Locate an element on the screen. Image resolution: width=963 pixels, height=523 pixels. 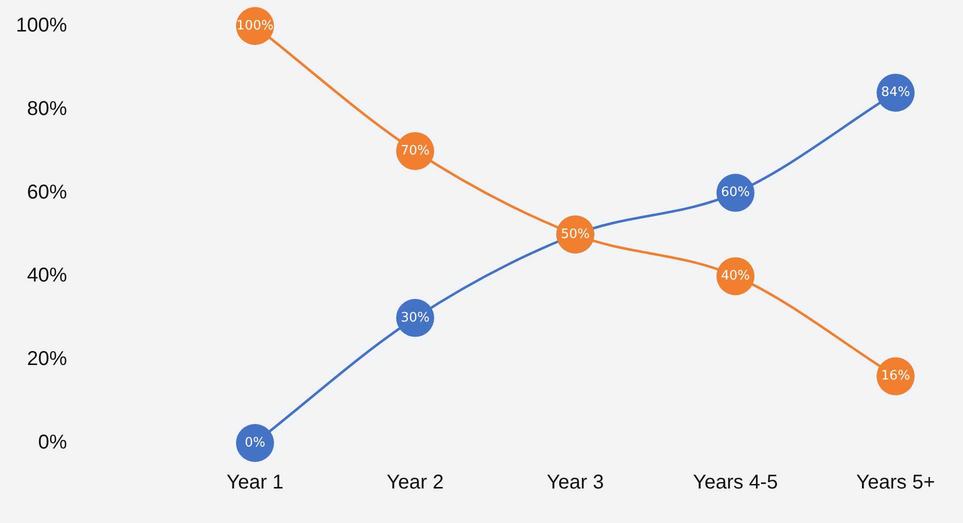
x-tick-label: Years 5+ is located at coordinates (896, 483).